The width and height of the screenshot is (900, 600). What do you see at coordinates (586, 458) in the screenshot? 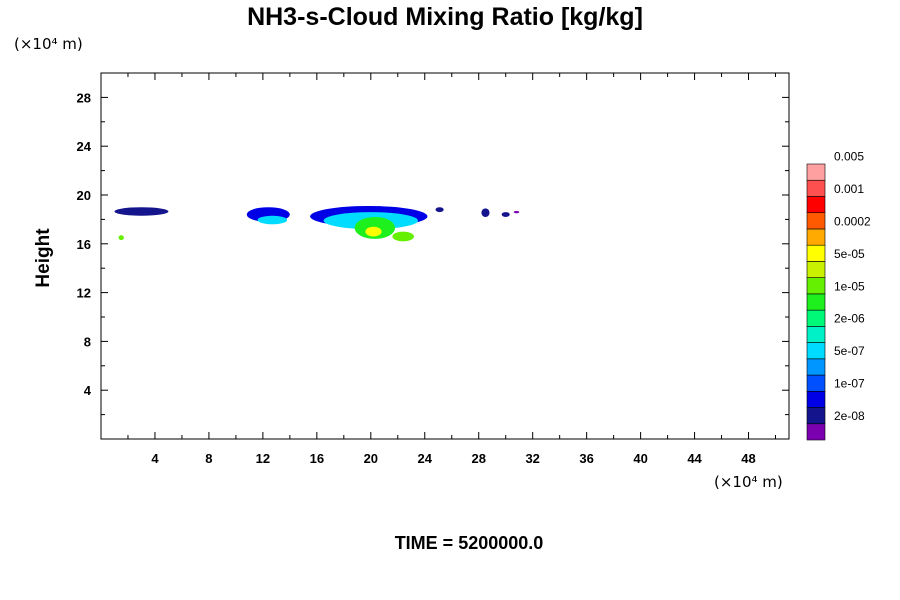
I see `x-tick-label: 36` at bounding box center [586, 458].